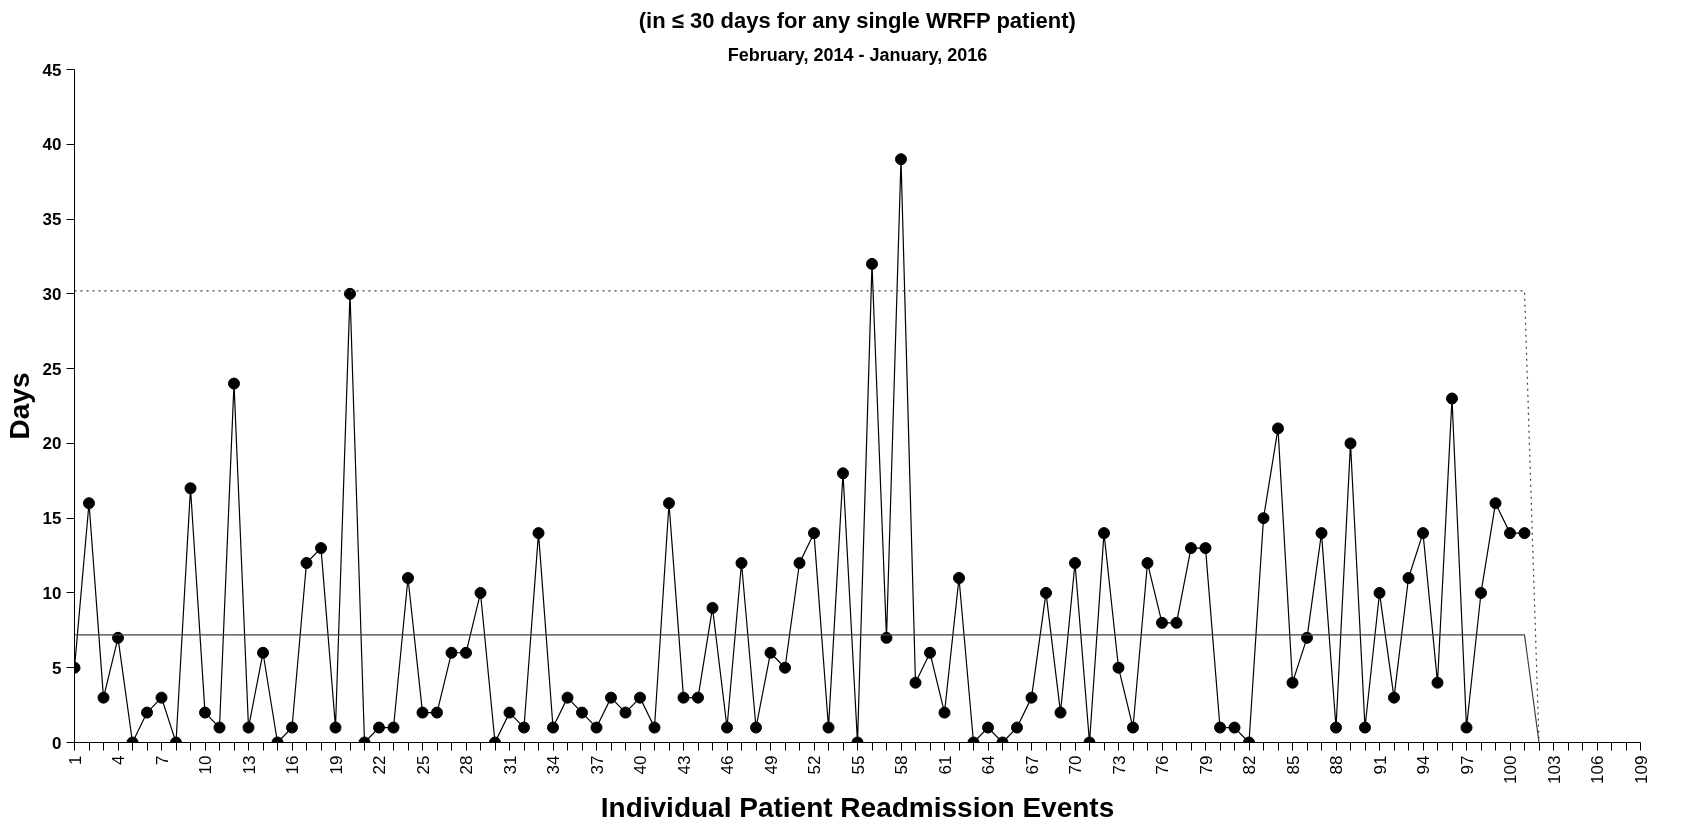  I want to click on x-tick-label: 88, so click(1336, 765).